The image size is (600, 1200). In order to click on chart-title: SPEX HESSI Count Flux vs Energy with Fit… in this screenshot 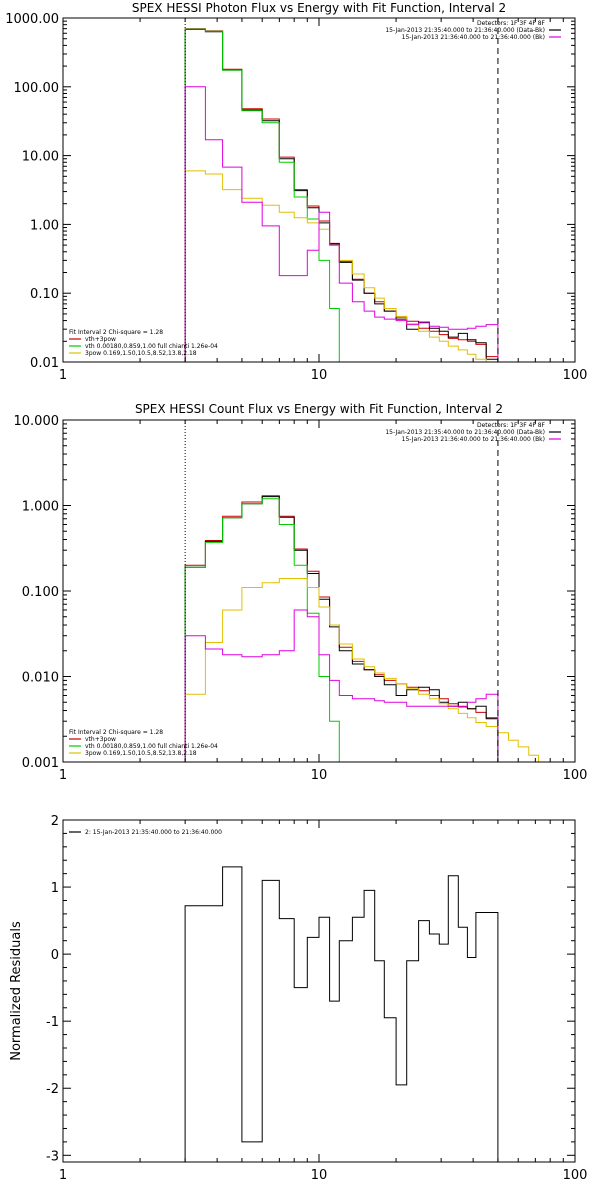, I will do `click(319, 409)`.